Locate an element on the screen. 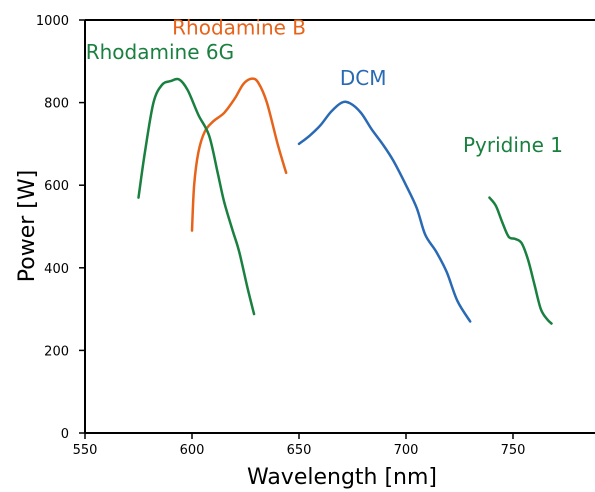  y-tick-label: 600 is located at coordinates (56, 186).